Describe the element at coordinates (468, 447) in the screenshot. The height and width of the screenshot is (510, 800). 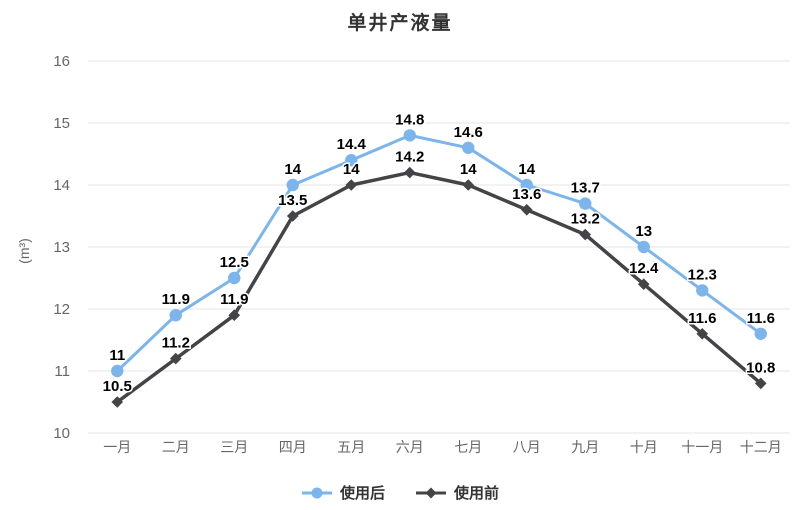
I see `x-tick-label: 七月` at that location.